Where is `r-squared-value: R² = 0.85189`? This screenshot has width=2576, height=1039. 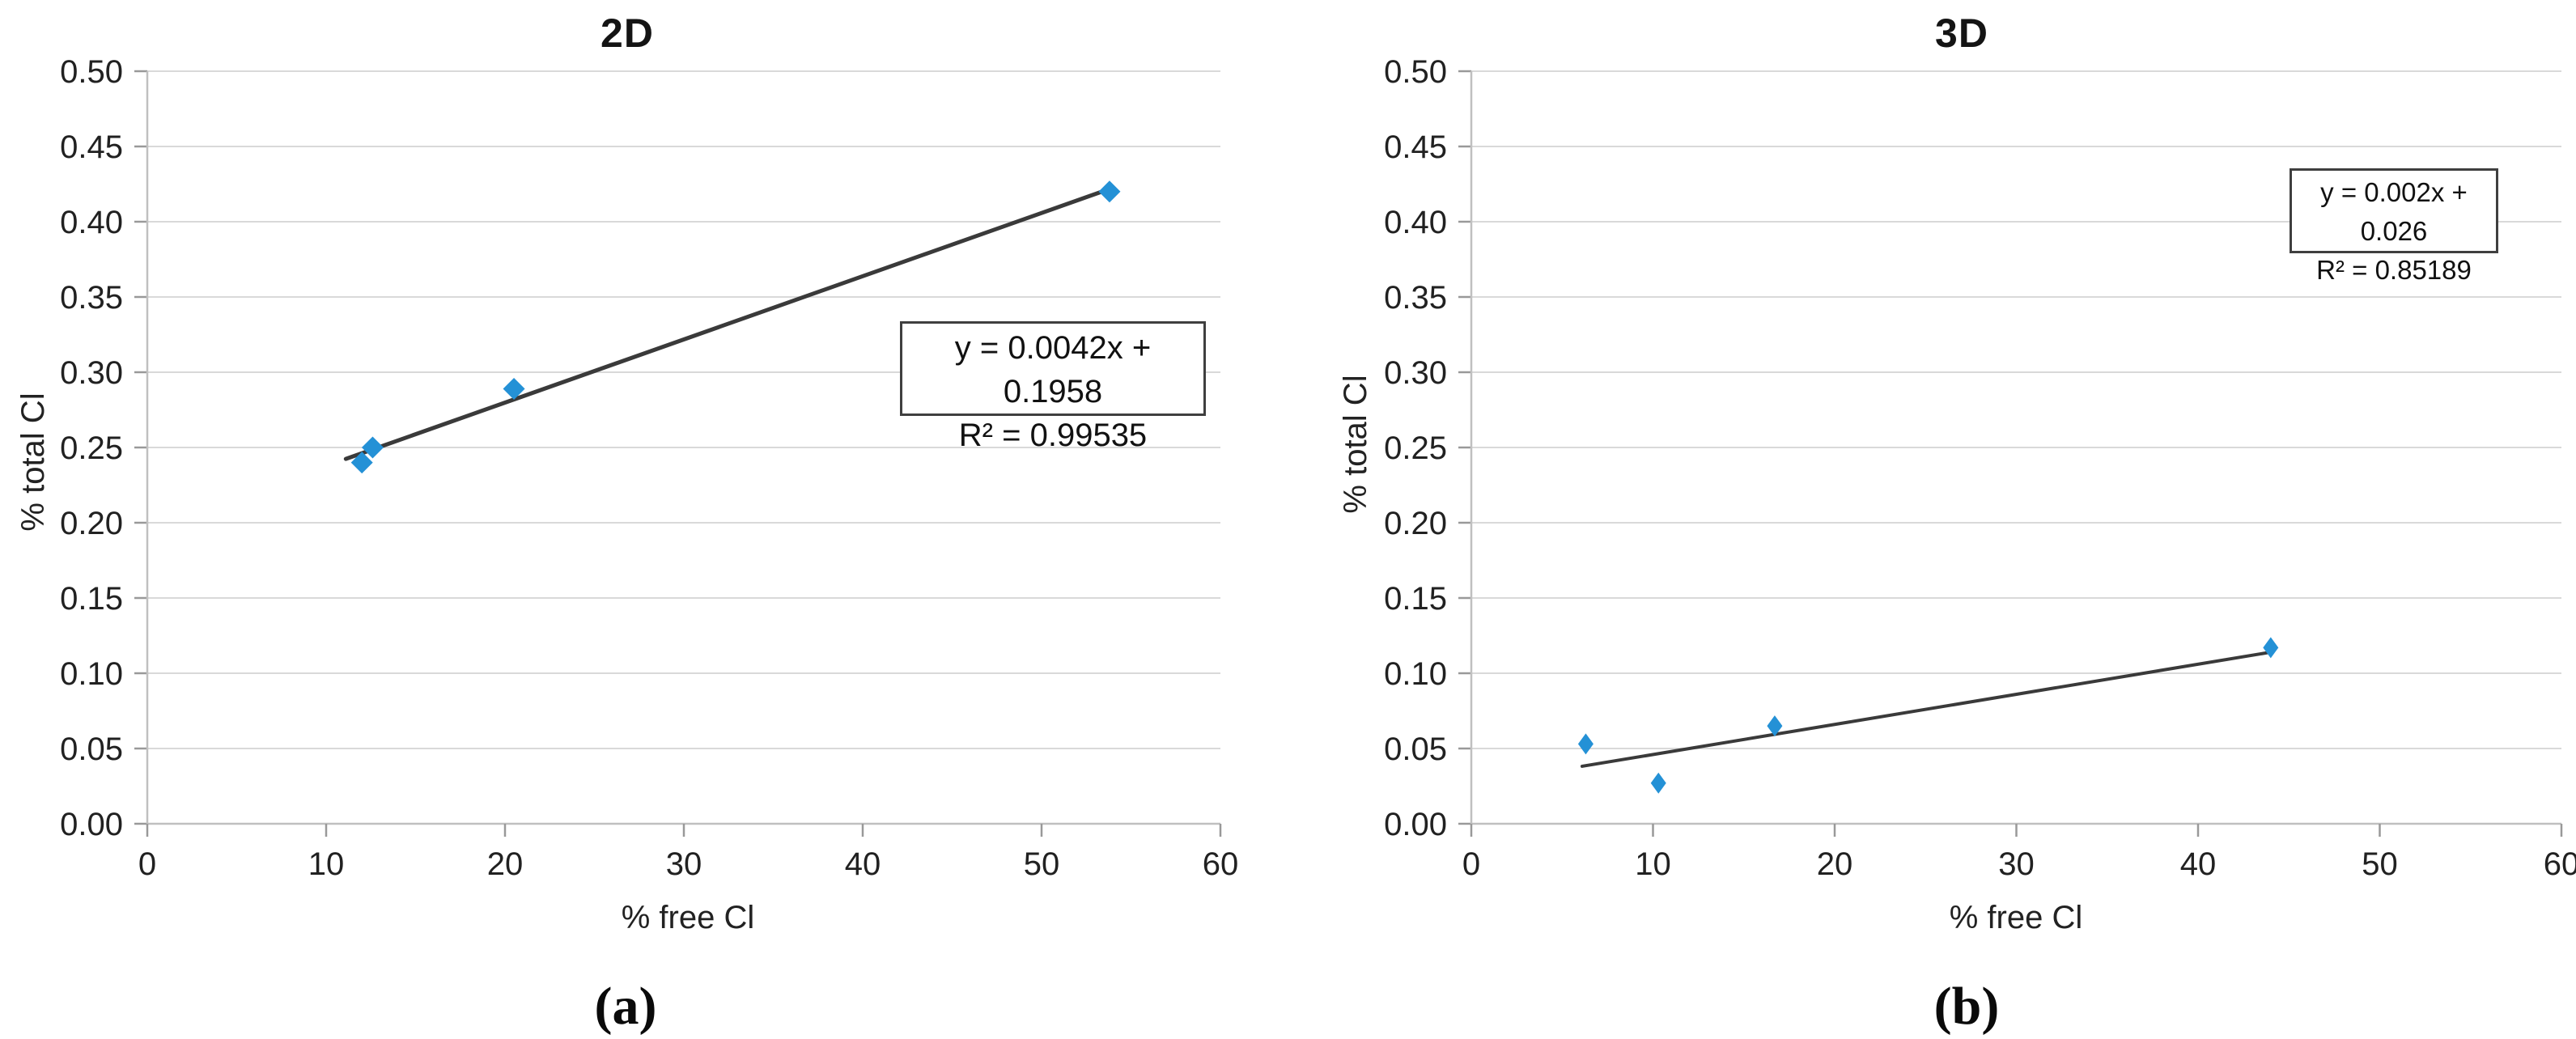
r-squared-value: R² = 0.85189 is located at coordinates (2394, 270).